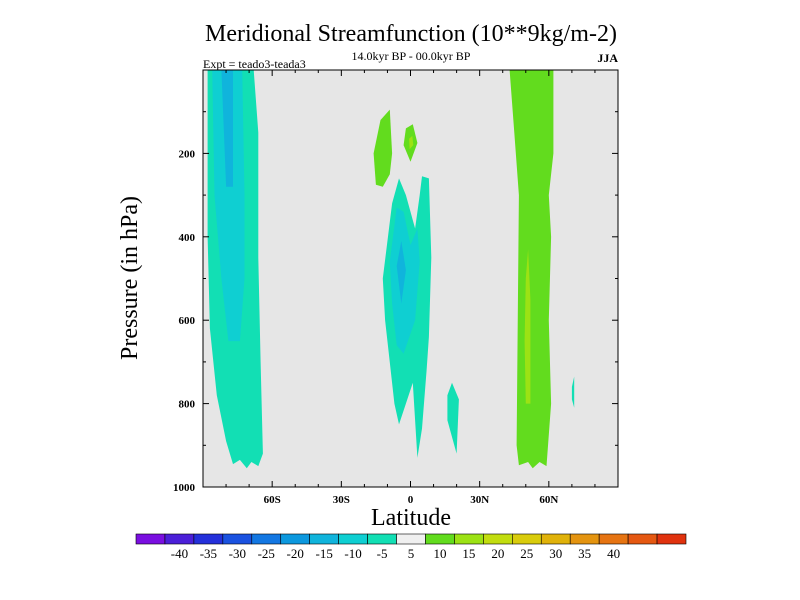  Describe the element at coordinates (272, 500) in the screenshot. I see `x-tick-label: 60S` at that location.